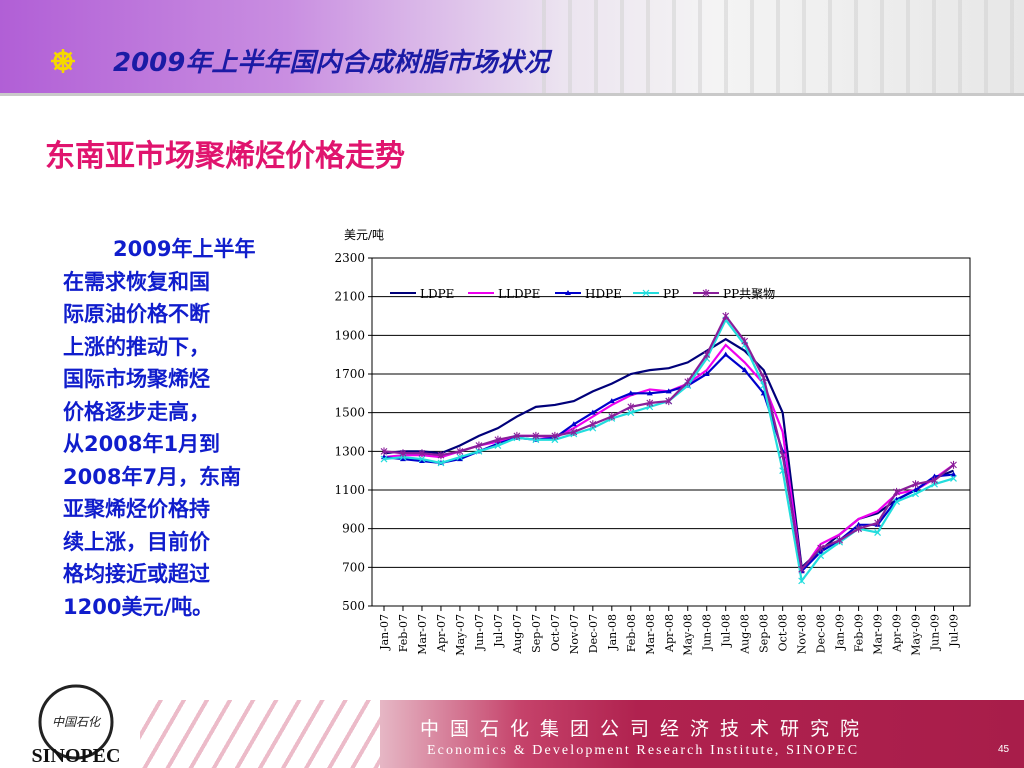 This screenshot has width=1024, height=768. Describe the element at coordinates (353, 567) in the screenshot. I see `y-tick-label: 700` at that location.